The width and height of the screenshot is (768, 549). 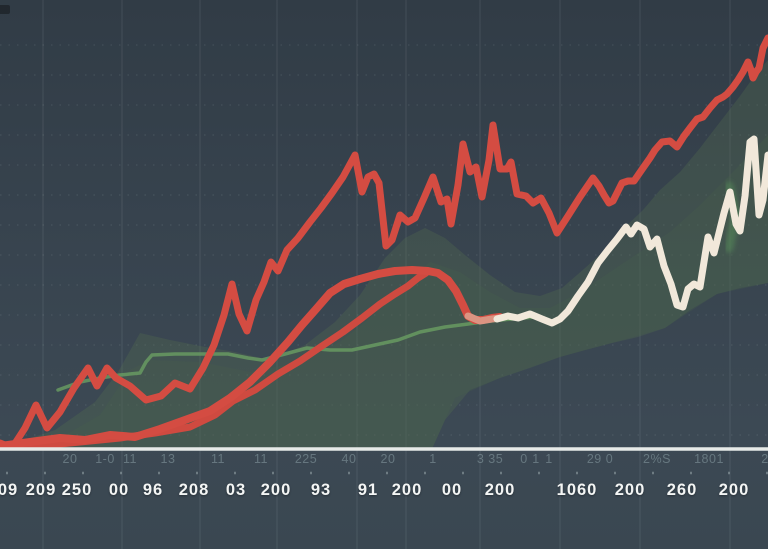 I want to click on x-axis-faint-label: 13, so click(x=168, y=459).